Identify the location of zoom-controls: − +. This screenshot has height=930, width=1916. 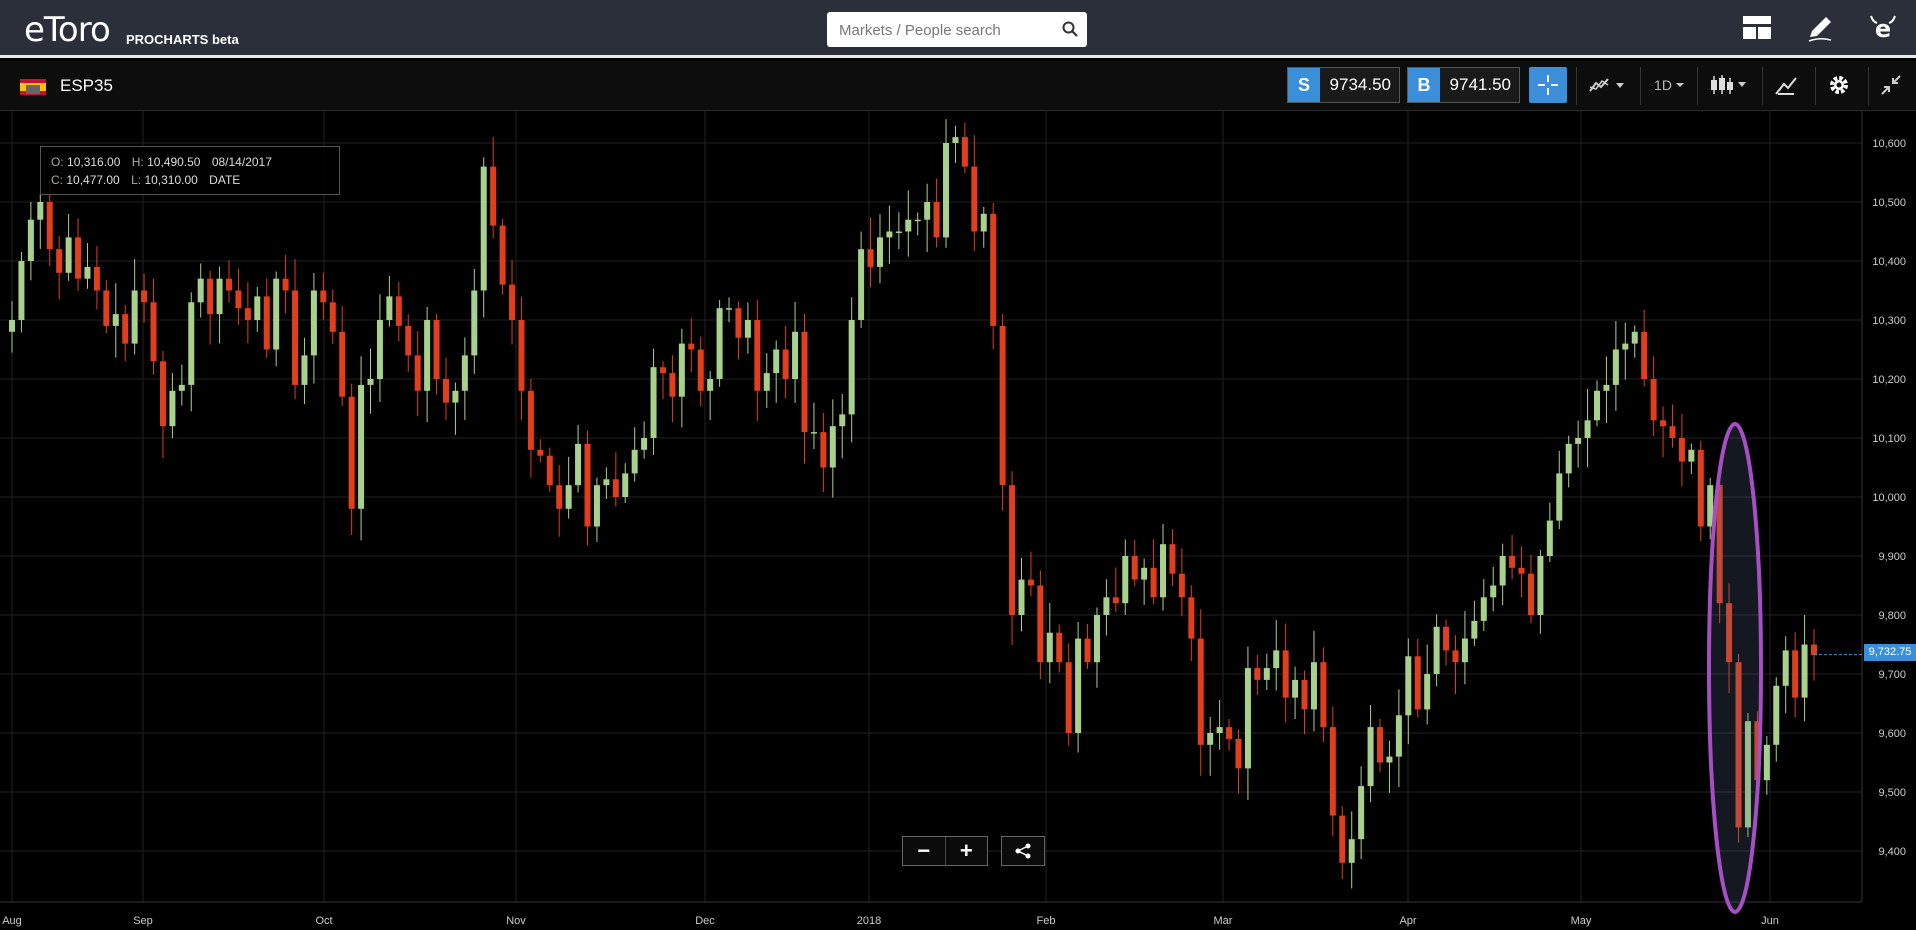
(945, 851).